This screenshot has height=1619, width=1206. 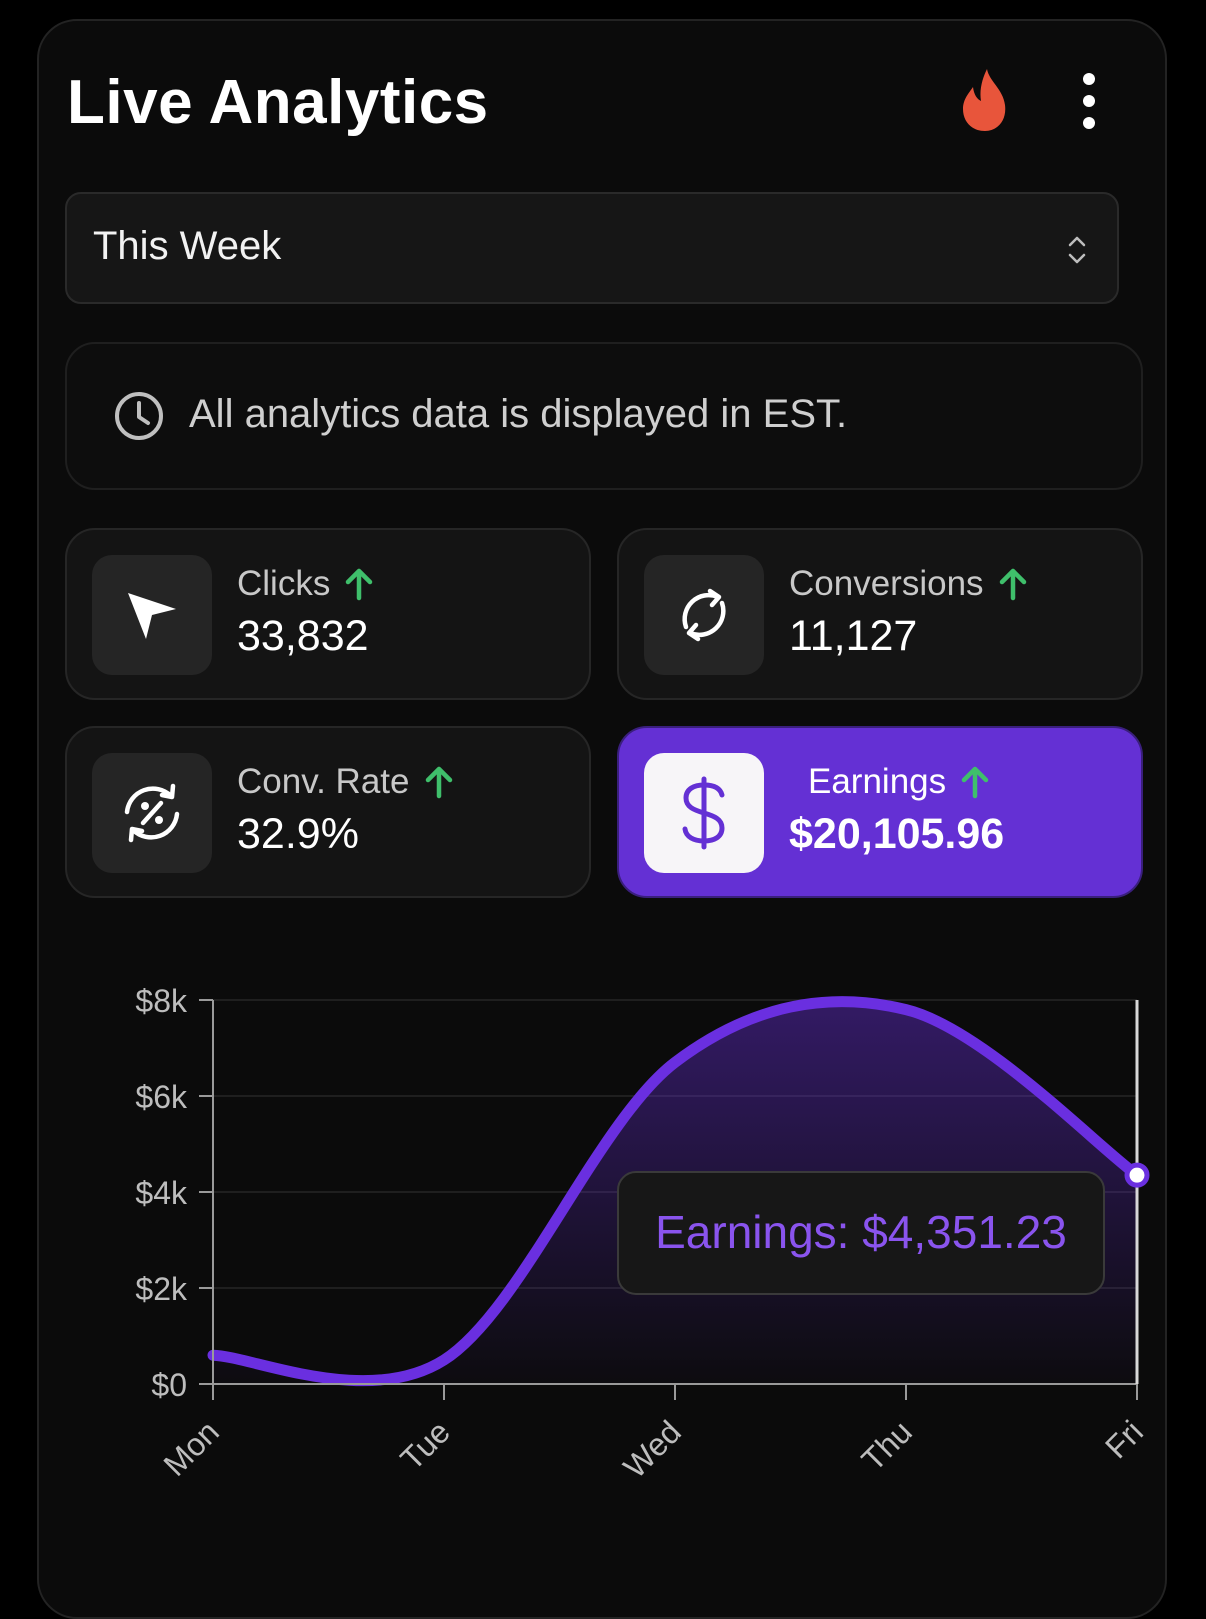 What do you see at coordinates (187, 246) in the screenshot?
I see `date-range-value: This Week` at bounding box center [187, 246].